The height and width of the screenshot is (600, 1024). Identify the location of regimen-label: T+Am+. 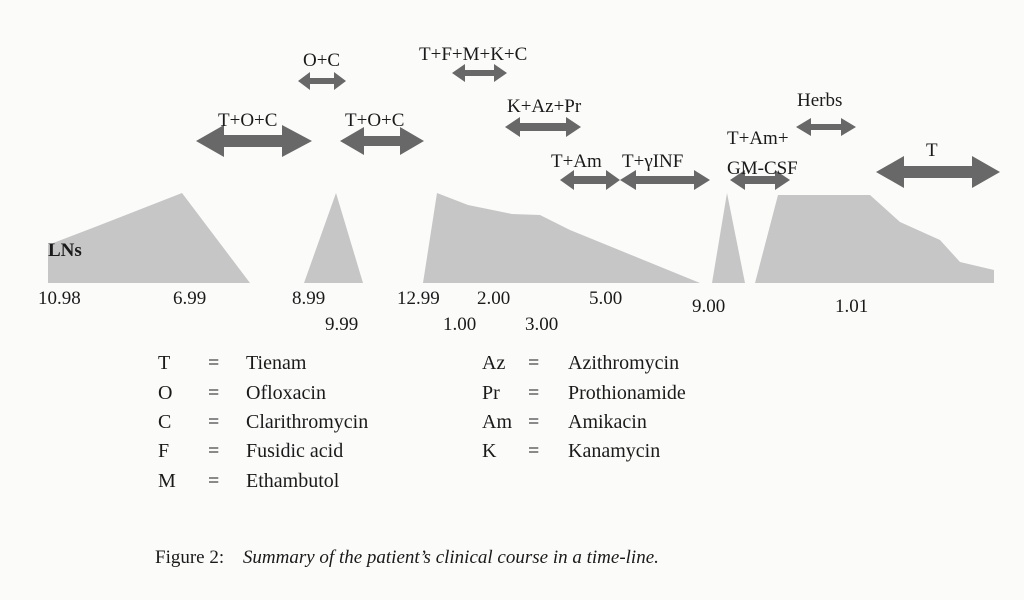
(758, 138).